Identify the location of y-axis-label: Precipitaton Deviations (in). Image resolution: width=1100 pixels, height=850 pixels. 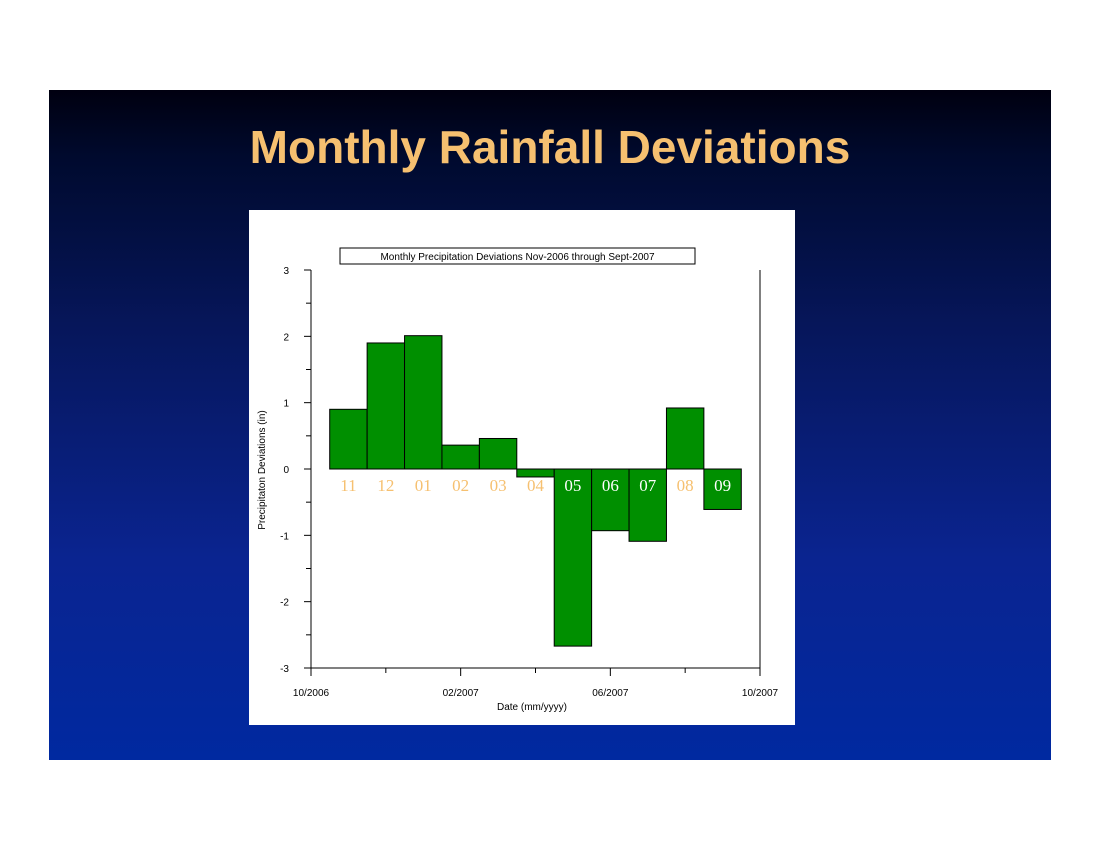
(262, 470).